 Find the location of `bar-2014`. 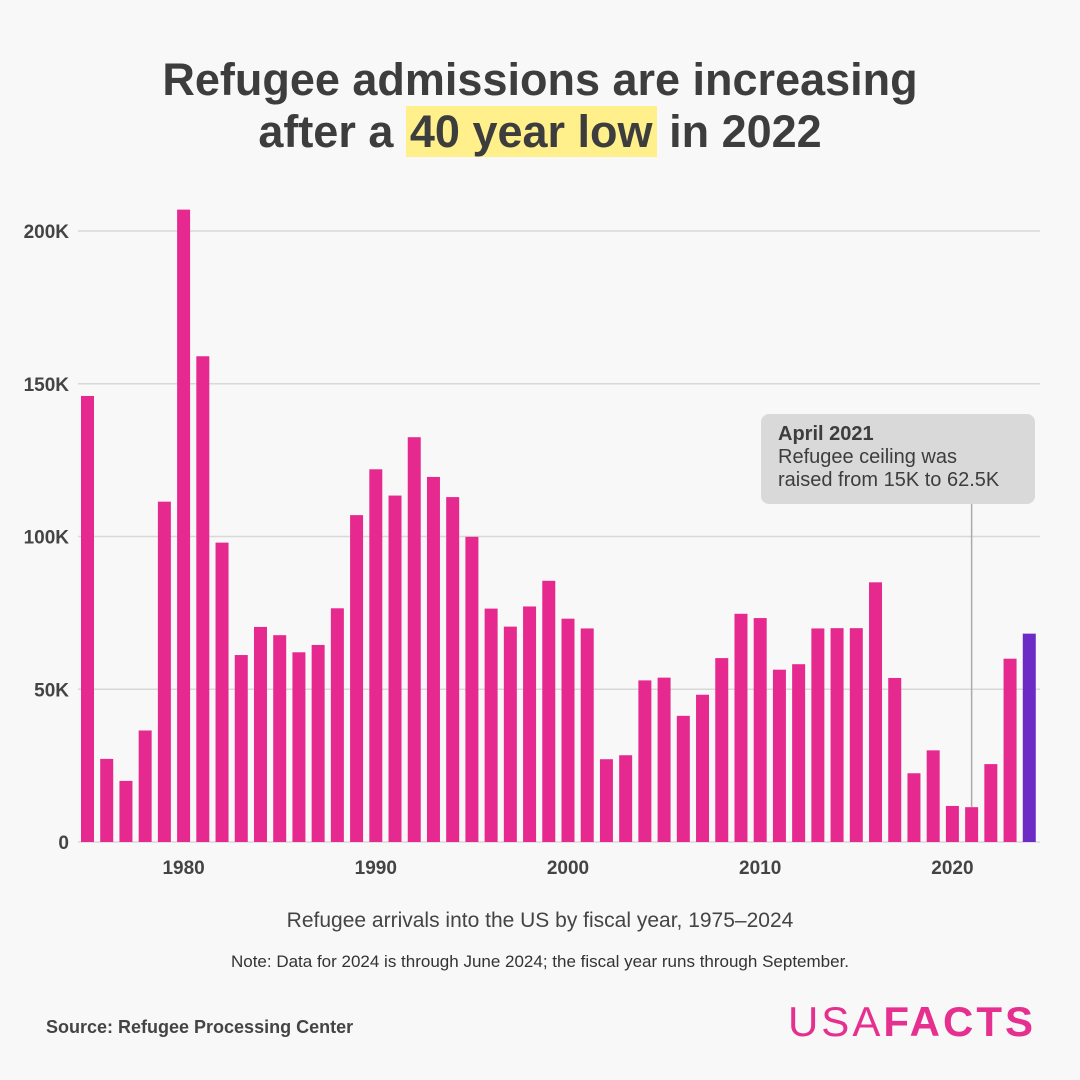

bar-2014 is located at coordinates (837, 735).